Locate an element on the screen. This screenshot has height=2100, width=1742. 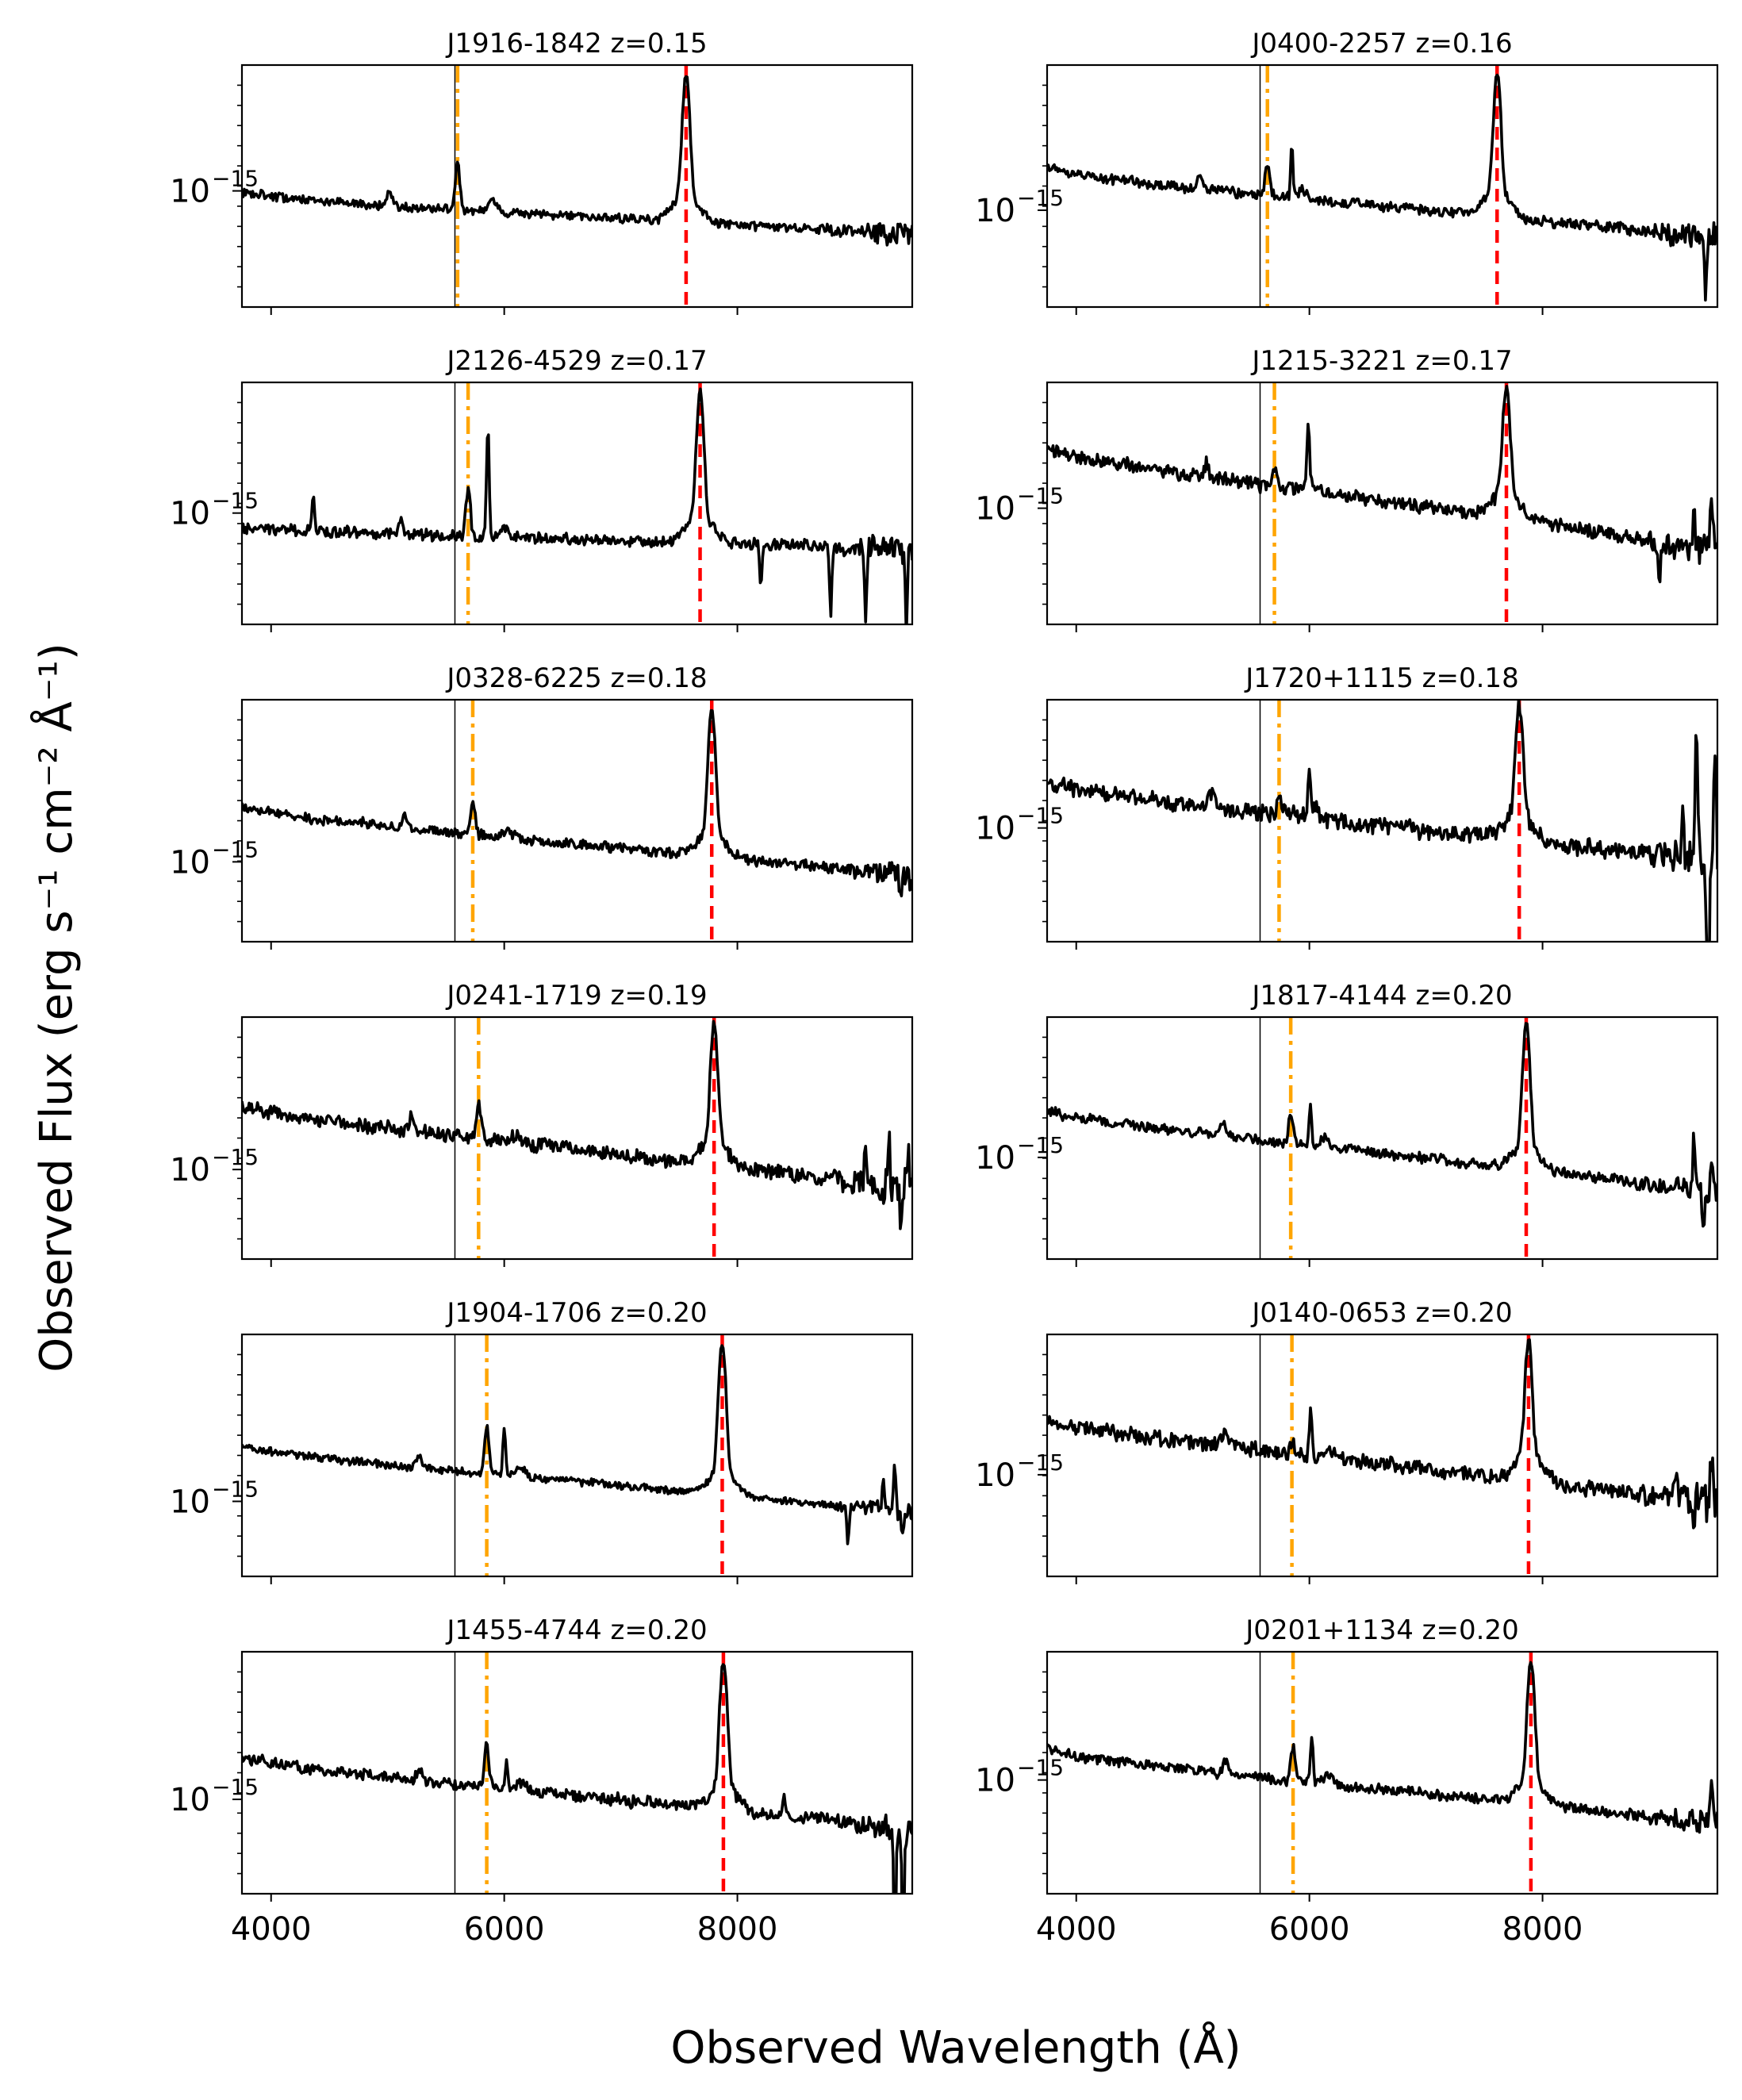
panel-title: J1455-4744 z=0.20 is located at coordinates (576, 1630).